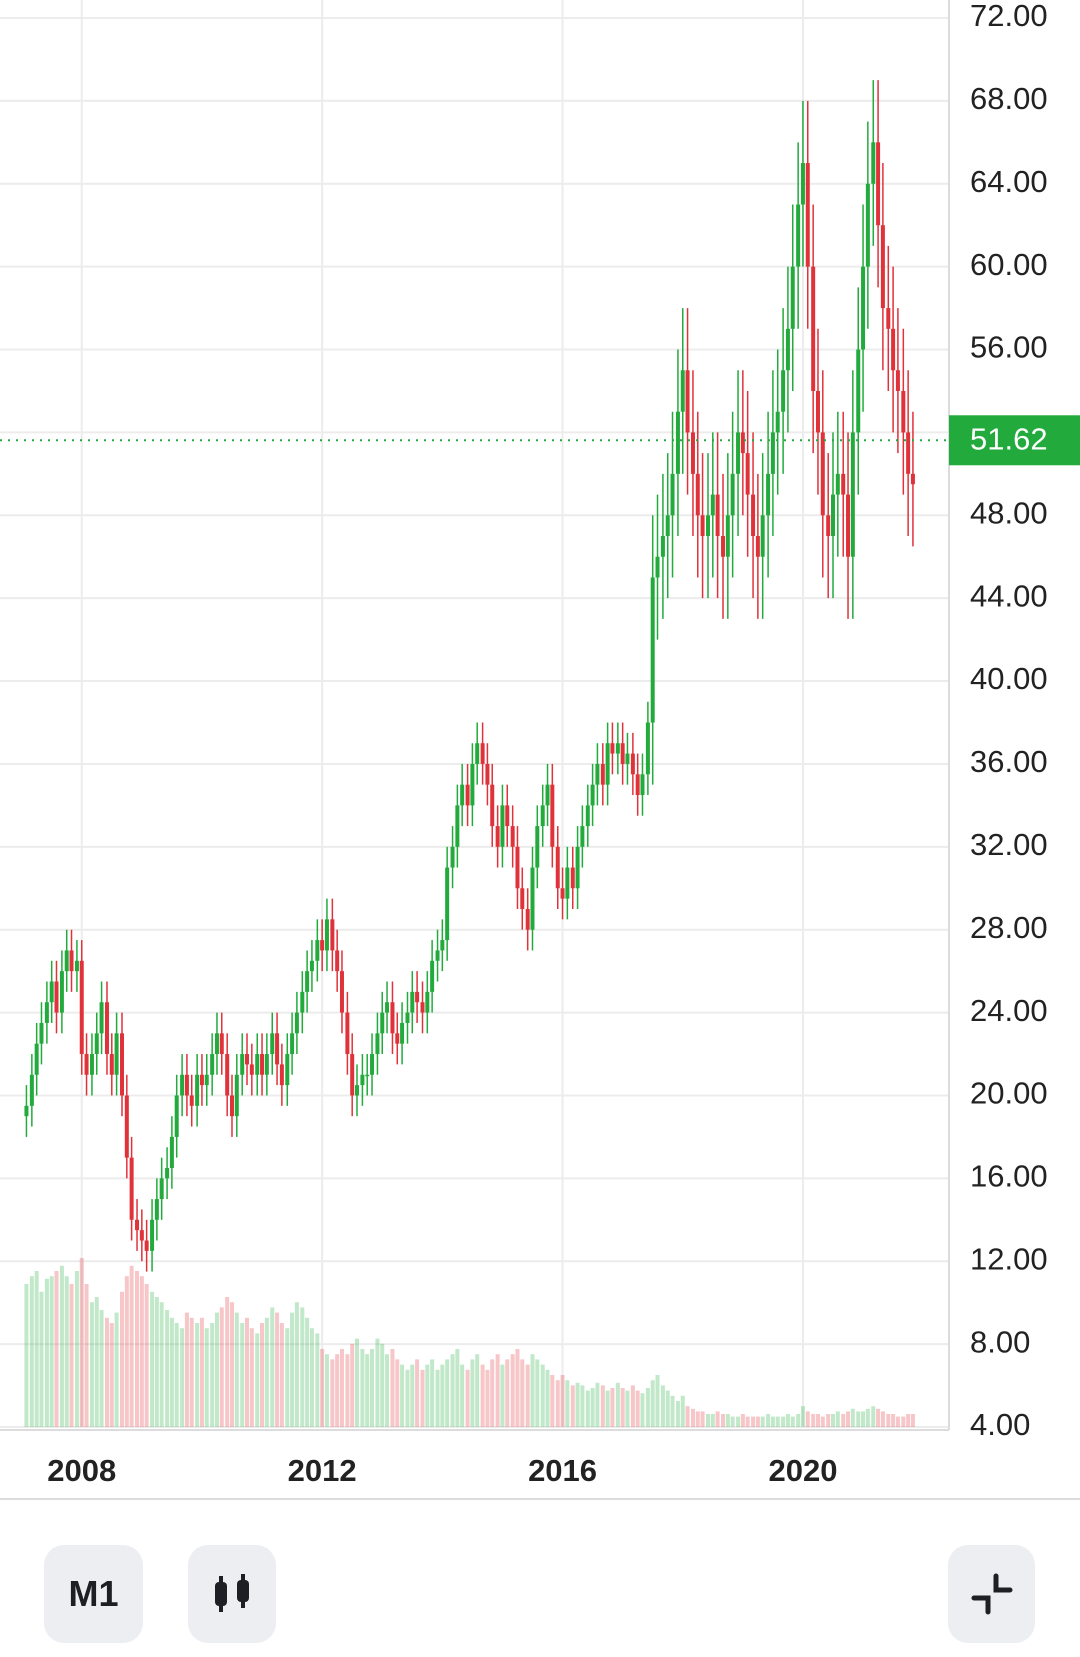  Describe the element at coordinates (93, 1594) in the screenshot. I see `interval-button: M1` at that location.